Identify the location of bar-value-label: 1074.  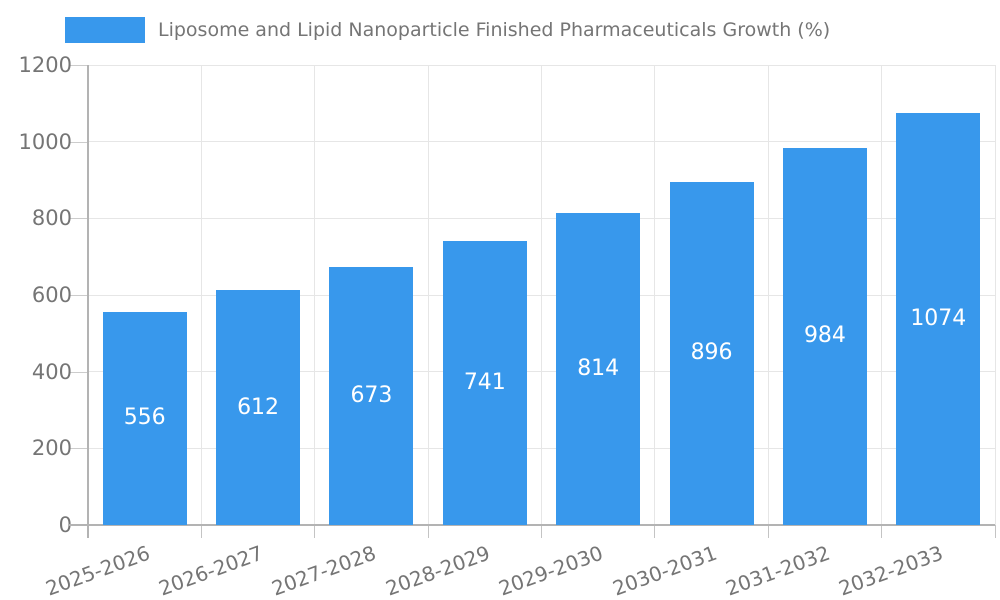
(938, 319).